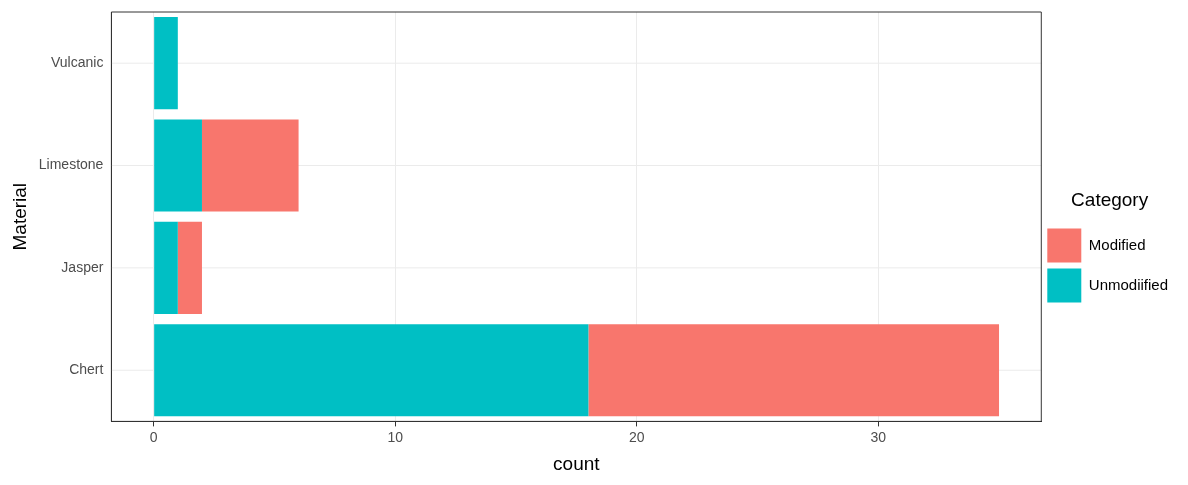 The height and width of the screenshot is (485, 1188). Describe the element at coordinates (577, 463) in the screenshot. I see `x-axis-title: count` at that location.